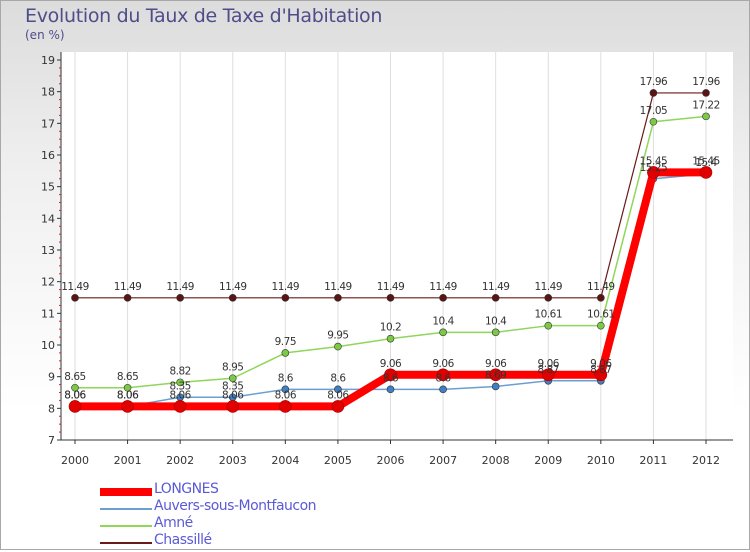 The image size is (750, 552). I want to click on x-tick-label: 2006, so click(391, 460).